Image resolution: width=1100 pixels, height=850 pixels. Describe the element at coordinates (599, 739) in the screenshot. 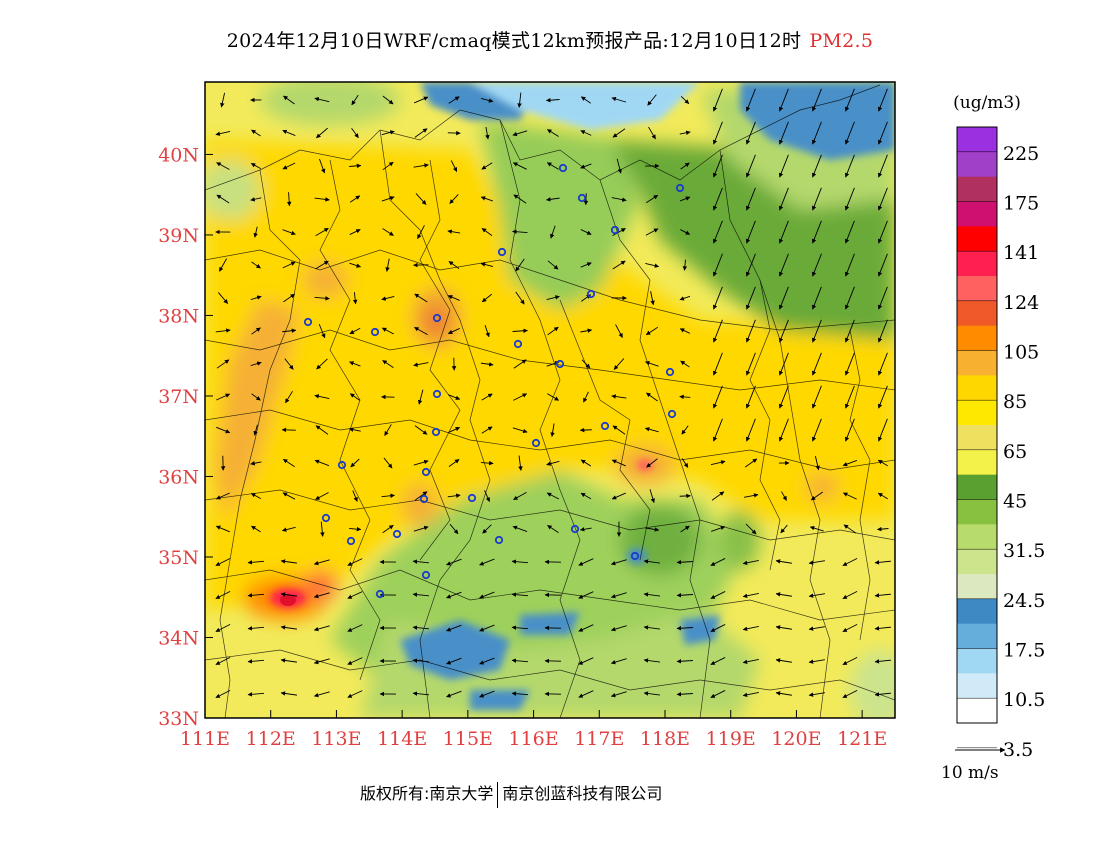

I see `lon-tick-label: 117E` at that location.